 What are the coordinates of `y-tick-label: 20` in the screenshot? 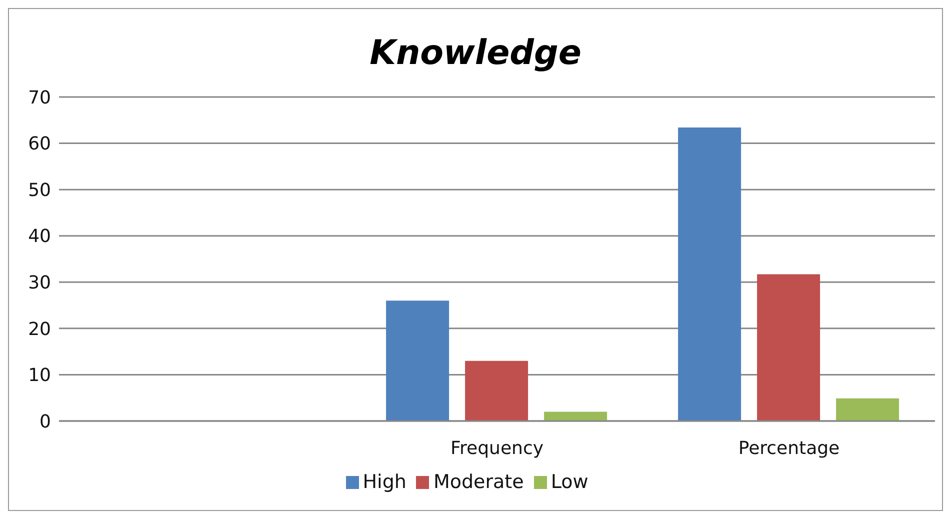 It's located at (39, 329).